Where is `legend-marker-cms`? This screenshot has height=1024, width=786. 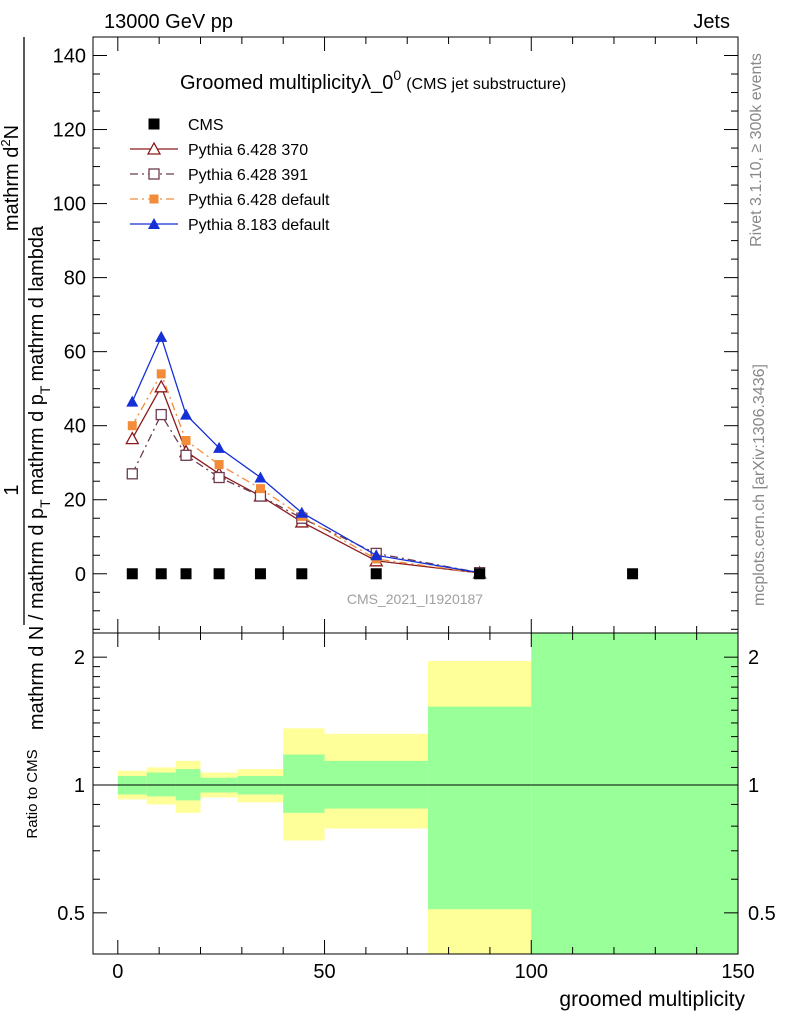 legend-marker-cms is located at coordinates (154, 124).